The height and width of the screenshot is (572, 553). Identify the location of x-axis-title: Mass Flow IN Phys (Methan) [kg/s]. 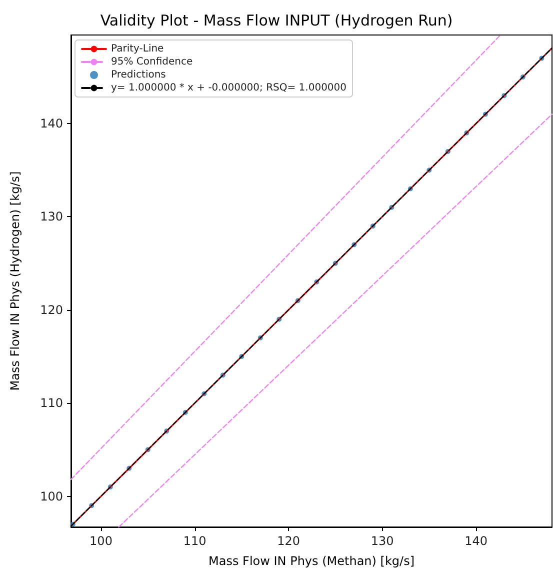
(311, 561).